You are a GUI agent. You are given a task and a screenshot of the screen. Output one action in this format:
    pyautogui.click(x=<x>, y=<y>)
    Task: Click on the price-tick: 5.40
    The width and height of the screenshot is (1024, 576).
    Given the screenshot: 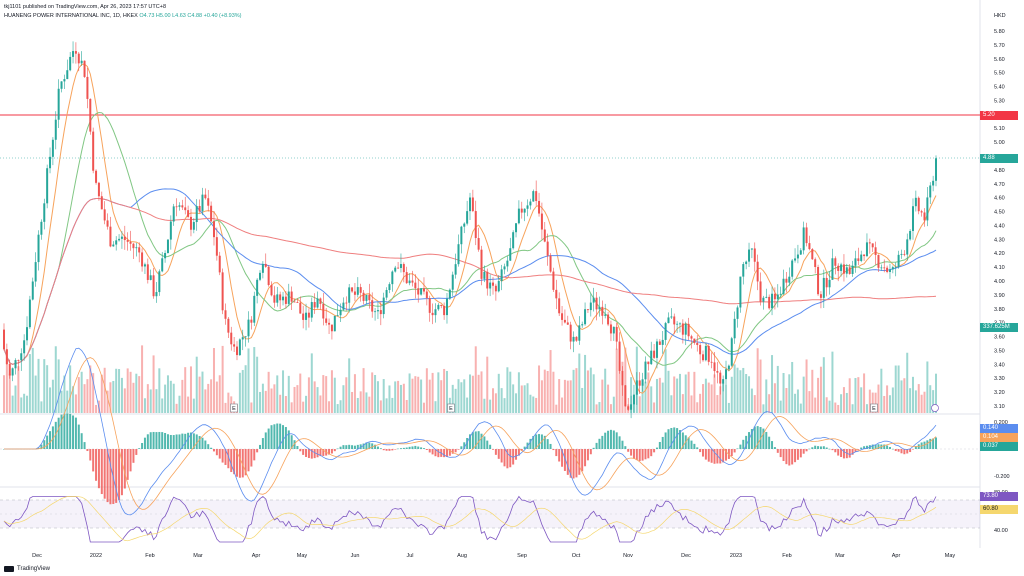 What is the action you would take?
    pyautogui.click(x=999, y=88)
    